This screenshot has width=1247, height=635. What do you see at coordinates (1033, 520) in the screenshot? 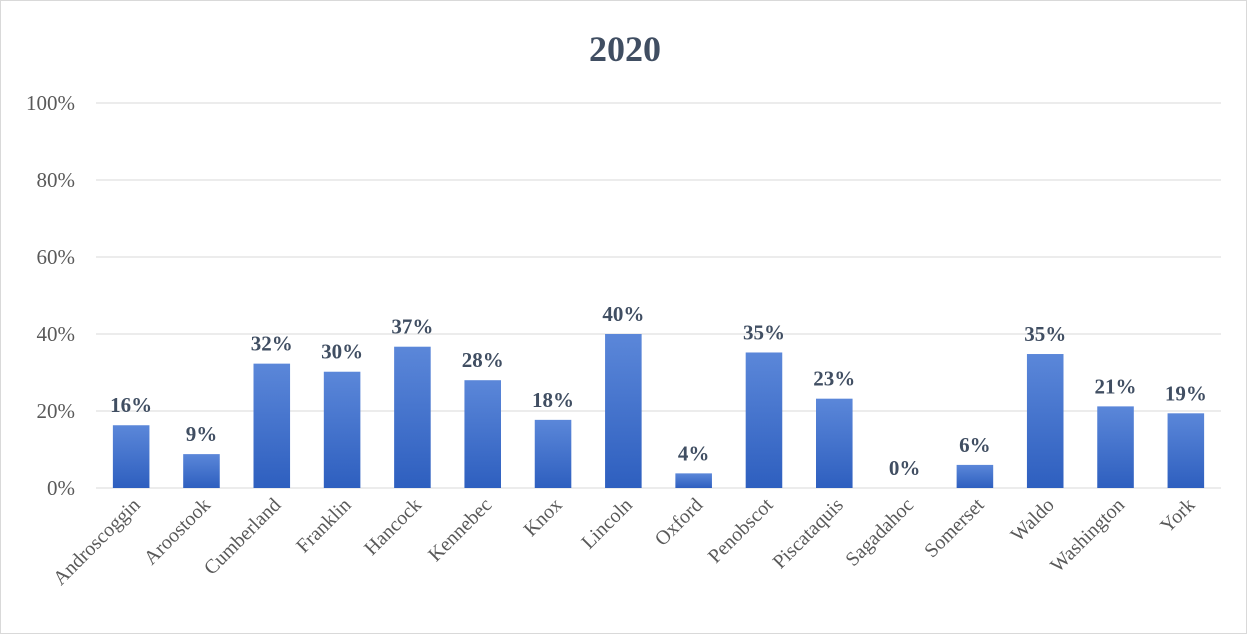
I see `x-category-label: Waldo` at bounding box center [1033, 520].